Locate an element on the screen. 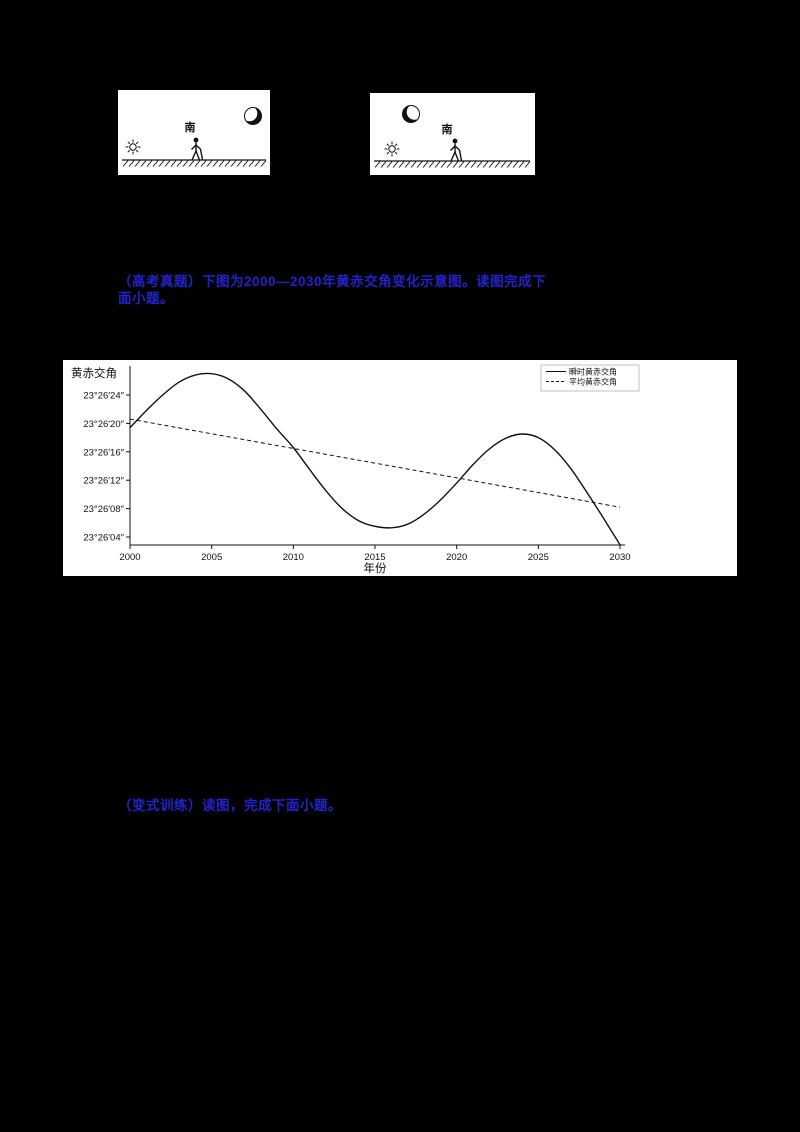 The width and height of the screenshot is (800, 1132). mean-obliquity-line is located at coordinates (375, 463).